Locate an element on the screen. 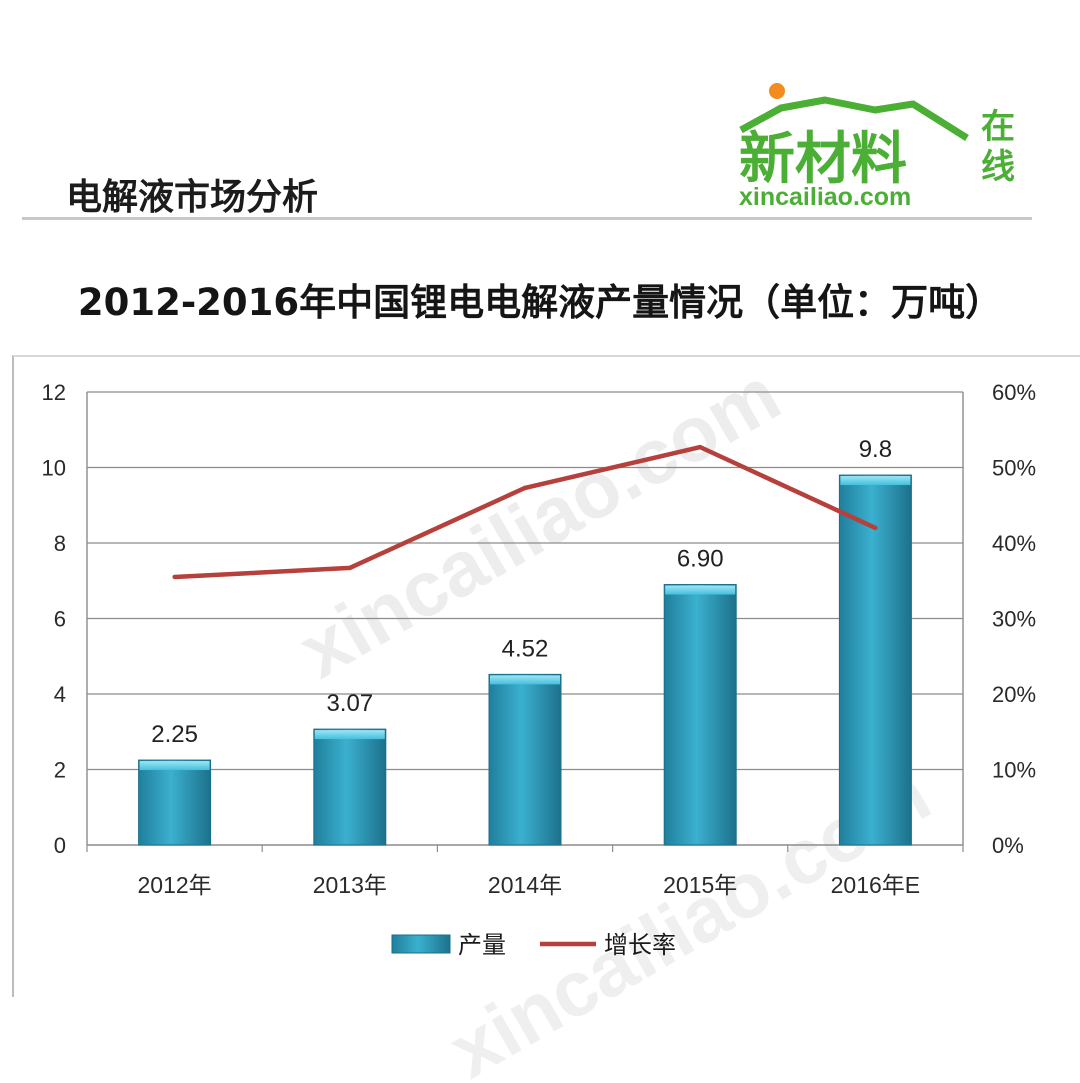  logo-sun is located at coordinates (777, 91).